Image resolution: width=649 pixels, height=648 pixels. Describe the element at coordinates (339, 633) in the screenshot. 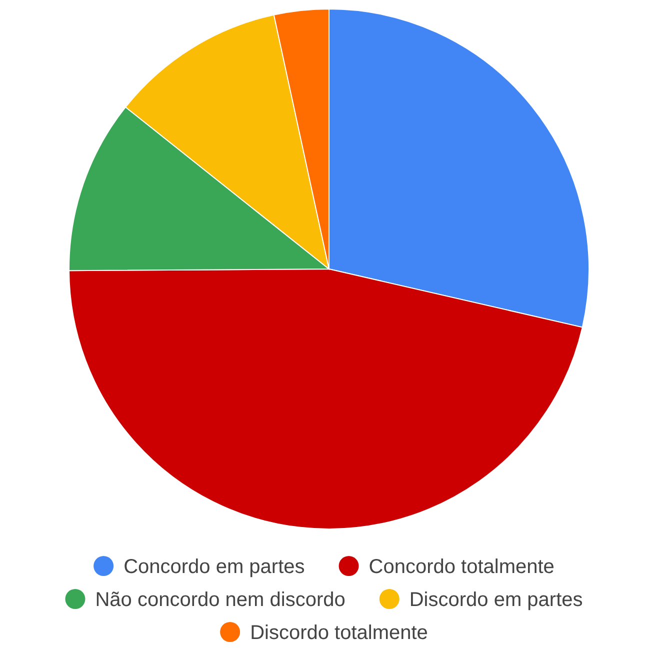

I see `legend-label: Discordo totalmente` at that location.